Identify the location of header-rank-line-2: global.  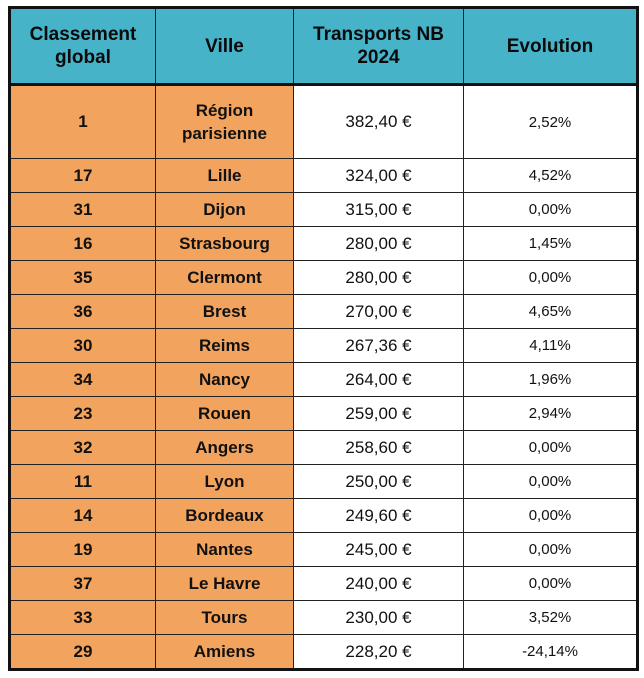
(83, 57).